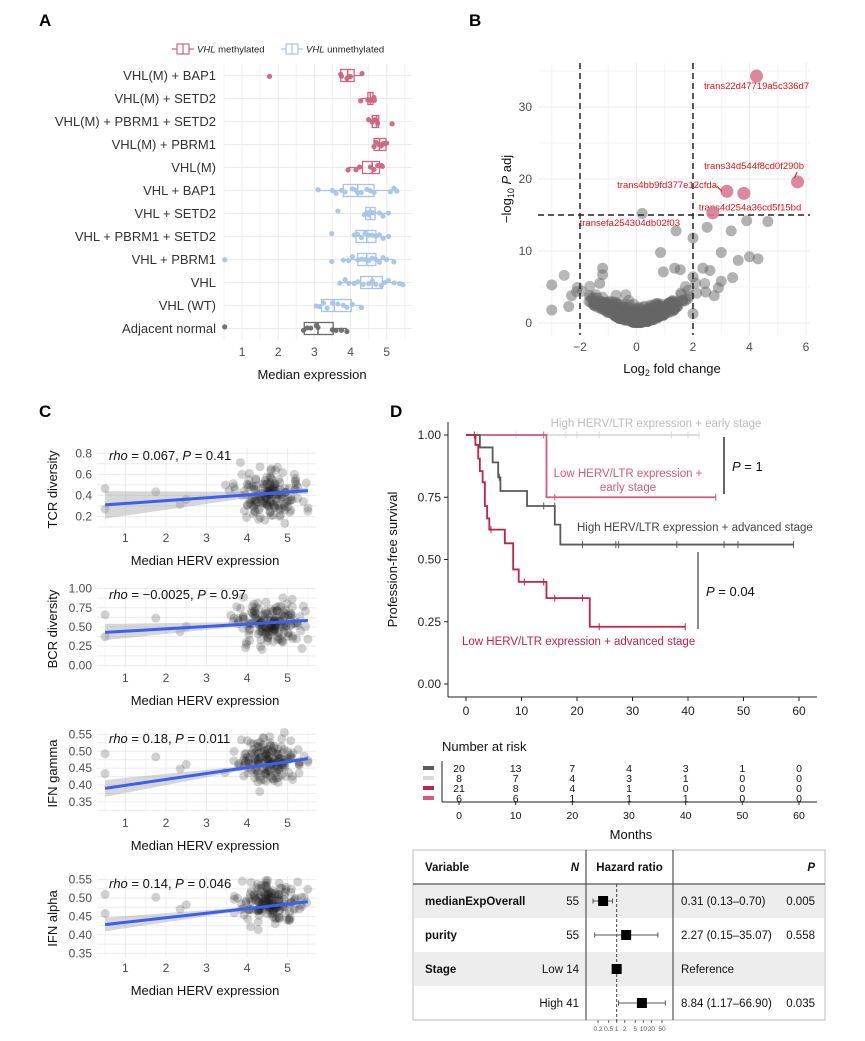 The image size is (865, 1041). Describe the element at coordinates (660, 268) in the screenshot. I see `background-points` at that location.